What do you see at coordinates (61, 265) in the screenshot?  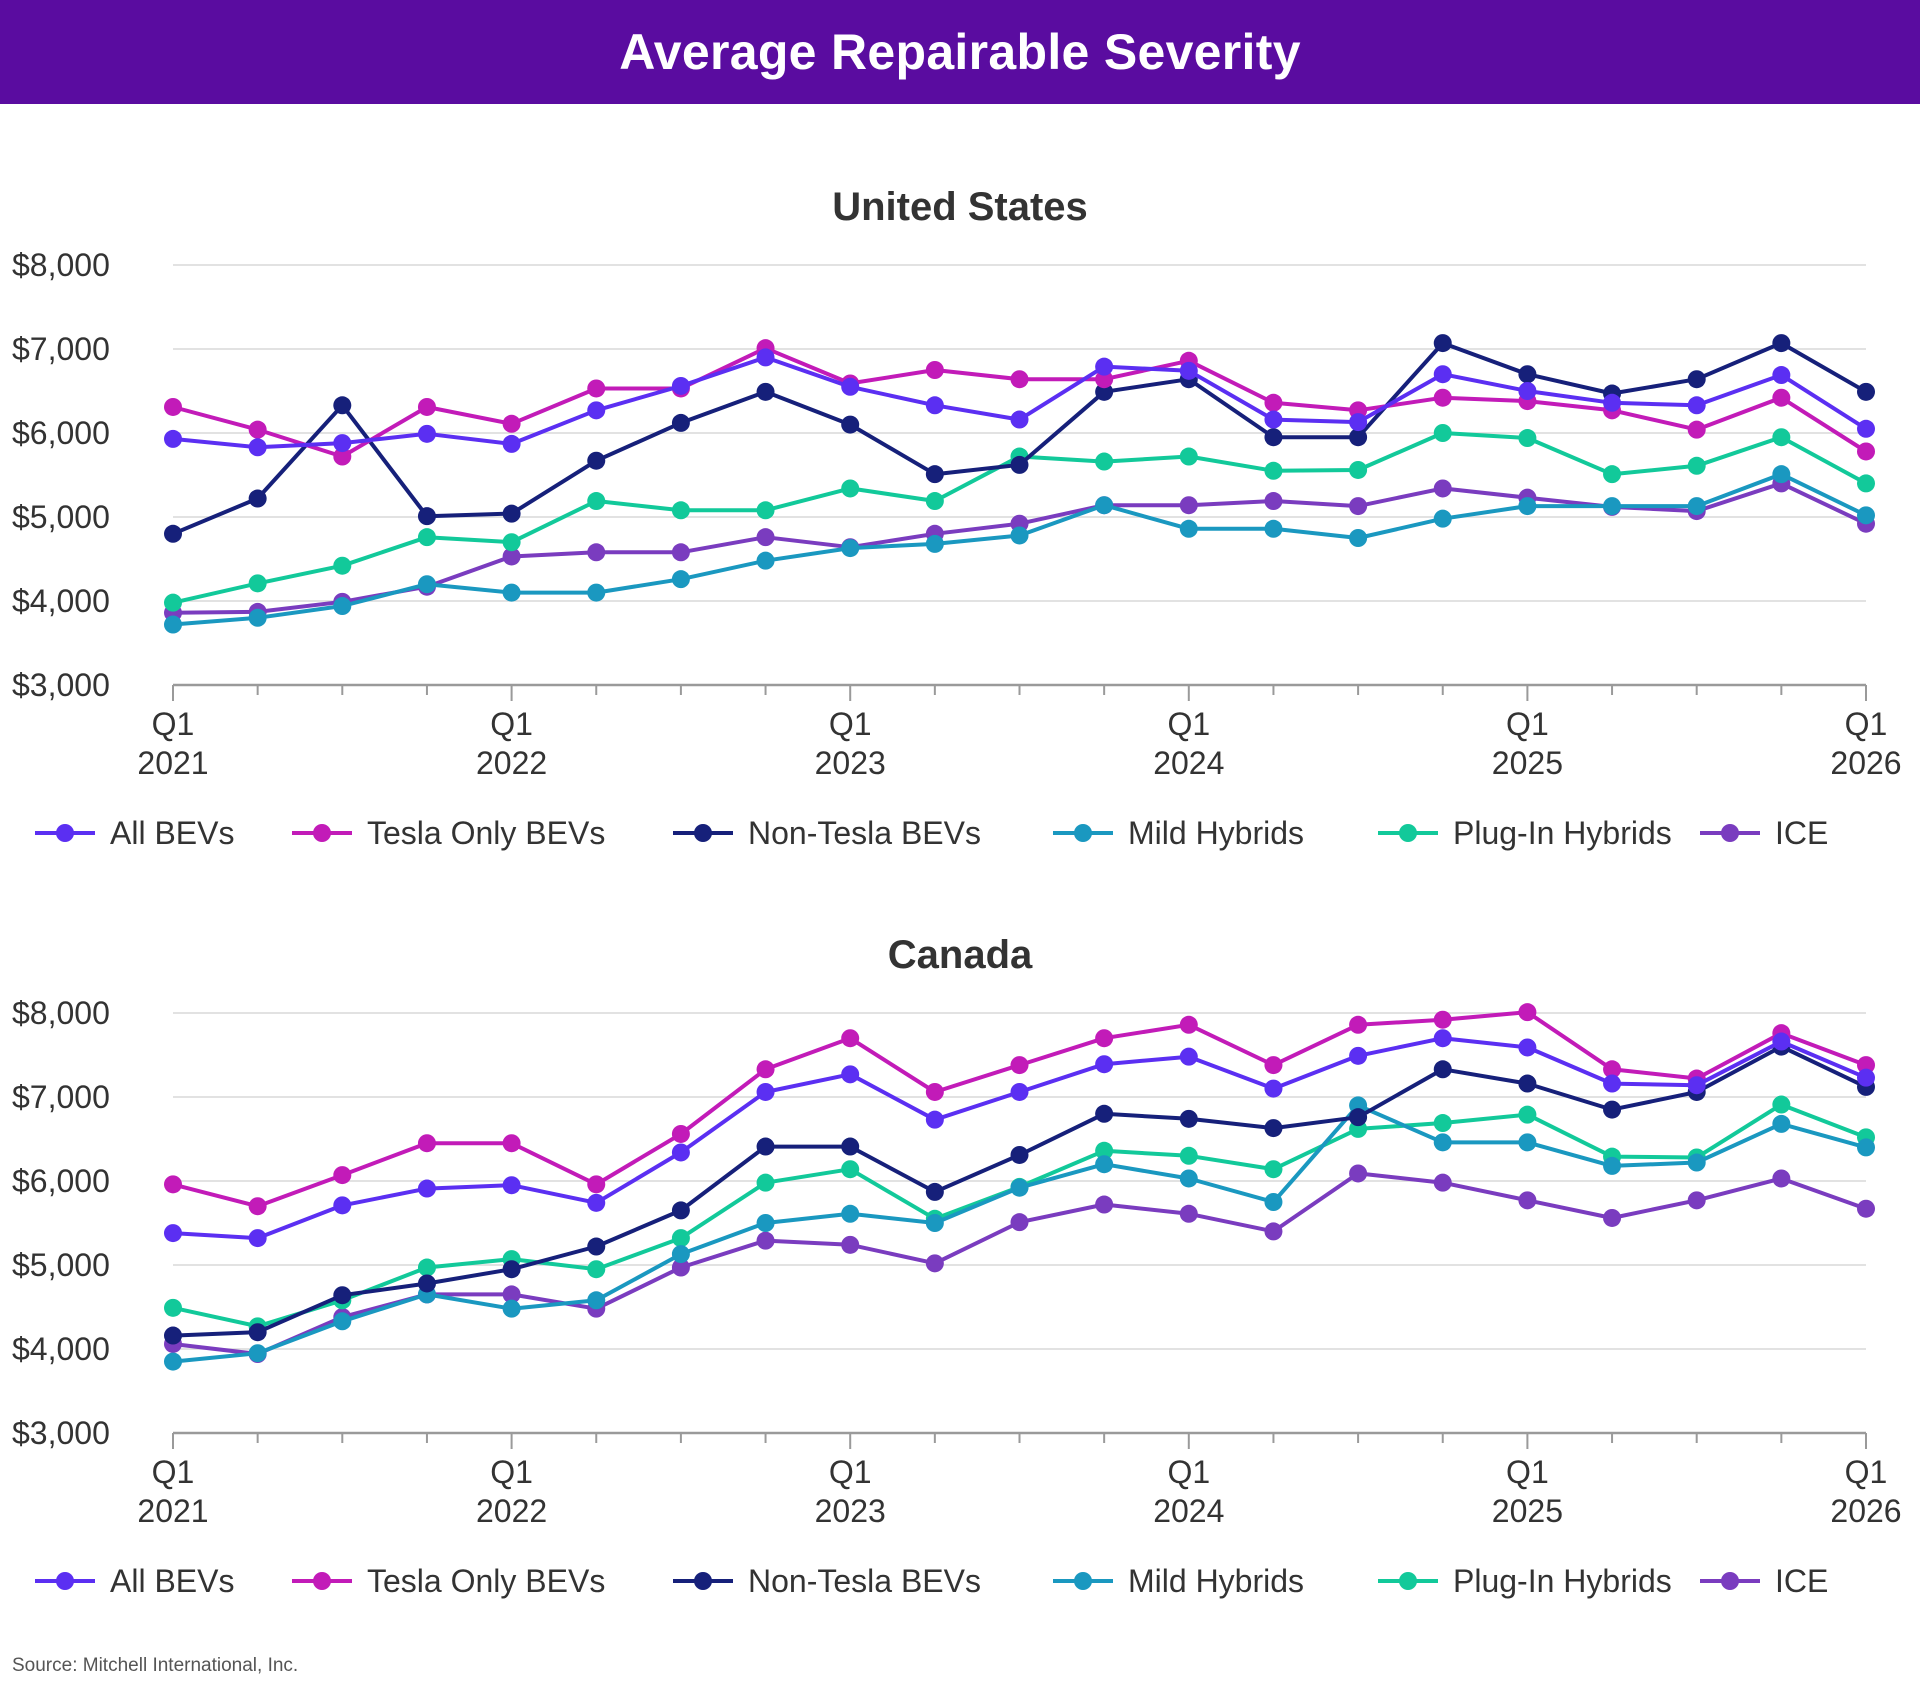 I see `chart-united-states-ytick-label: $8,000` at bounding box center [61, 265].